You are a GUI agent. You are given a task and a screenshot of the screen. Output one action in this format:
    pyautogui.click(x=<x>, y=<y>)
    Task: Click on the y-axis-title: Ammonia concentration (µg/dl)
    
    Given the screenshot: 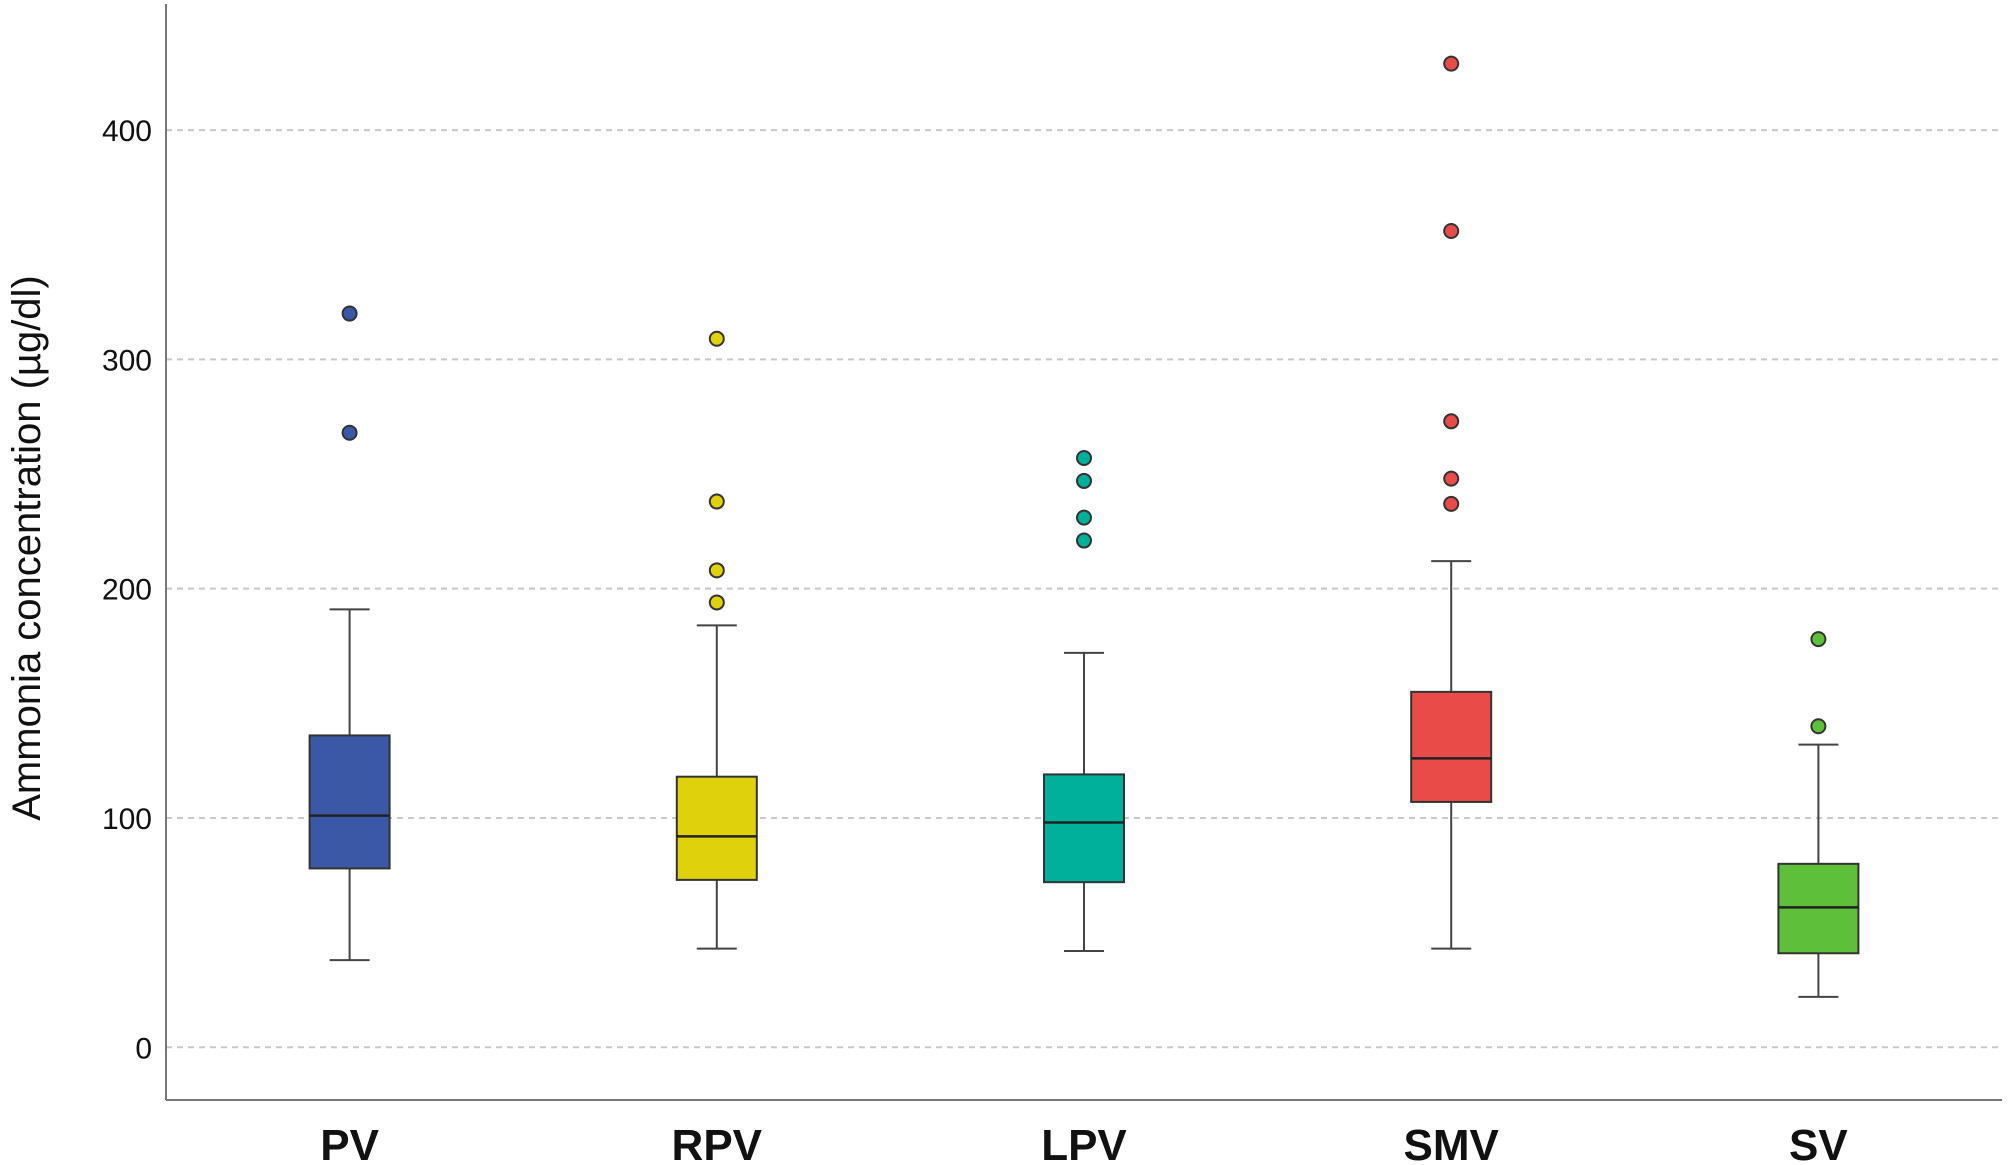 What is the action you would take?
    pyautogui.click(x=27, y=548)
    